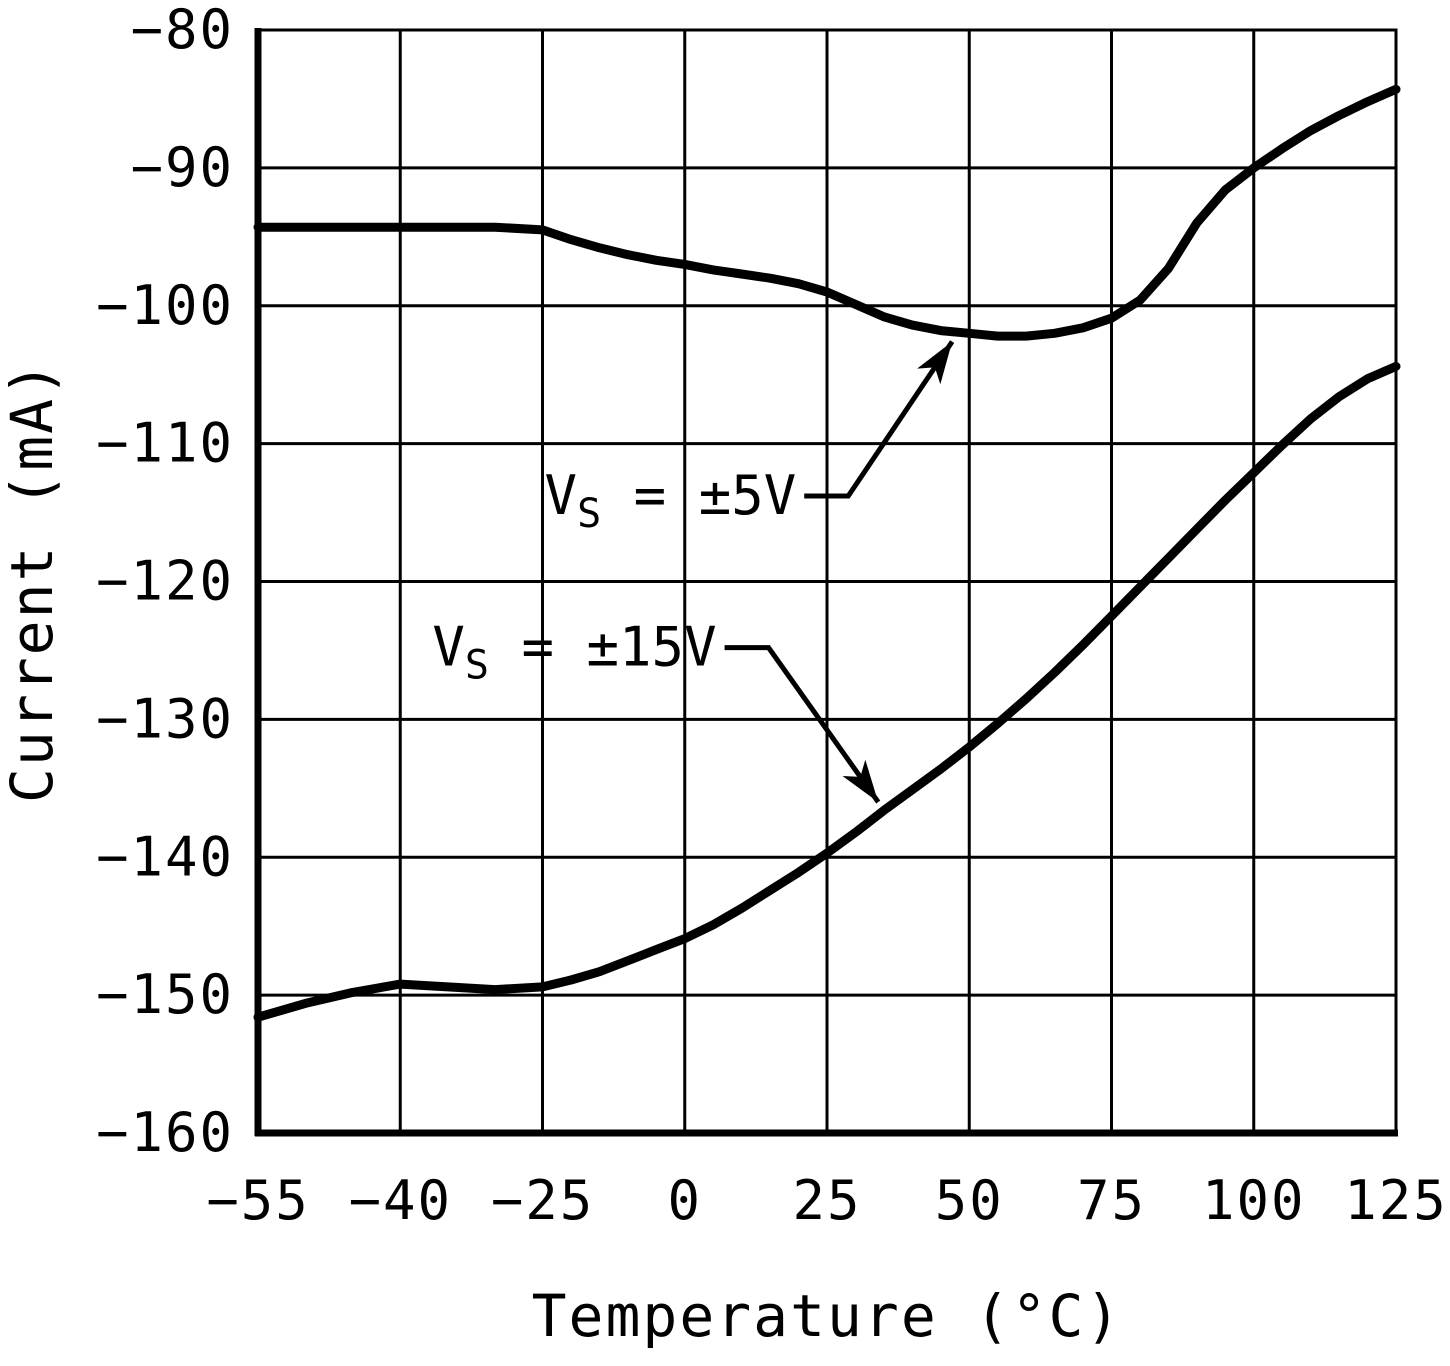  Describe the element at coordinates (165, 305) in the screenshot. I see `y-tick-label: −100` at that location.